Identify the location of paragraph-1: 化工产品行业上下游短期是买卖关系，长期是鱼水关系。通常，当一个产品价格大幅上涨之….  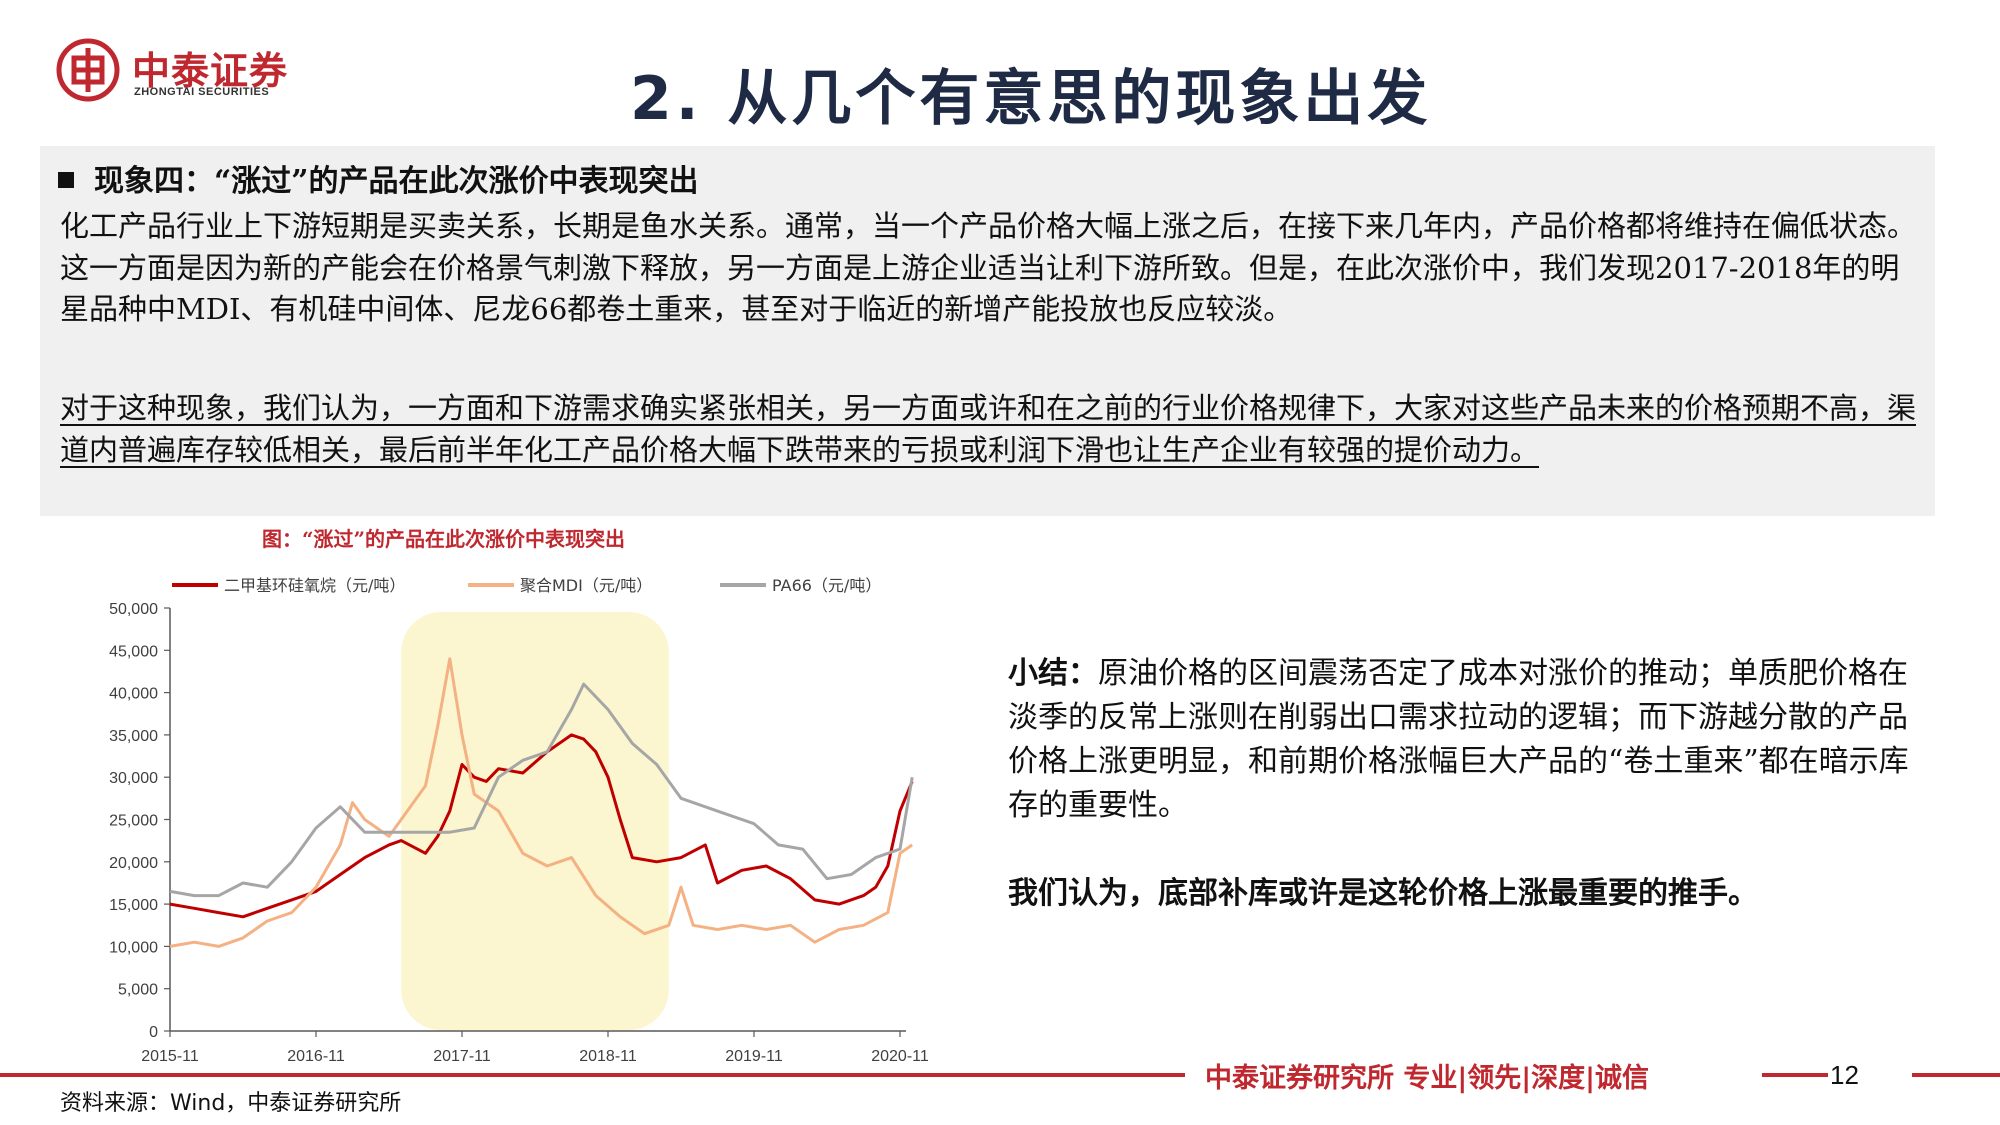
(988, 267).